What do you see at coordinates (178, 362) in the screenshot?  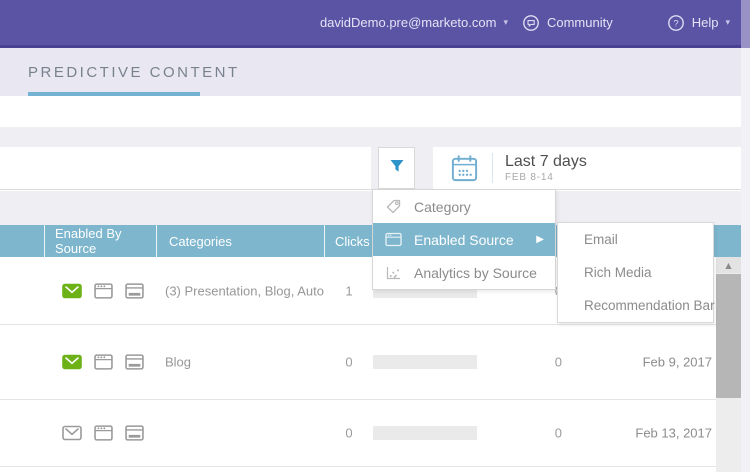 I see `categories-cell: Blog` at bounding box center [178, 362].